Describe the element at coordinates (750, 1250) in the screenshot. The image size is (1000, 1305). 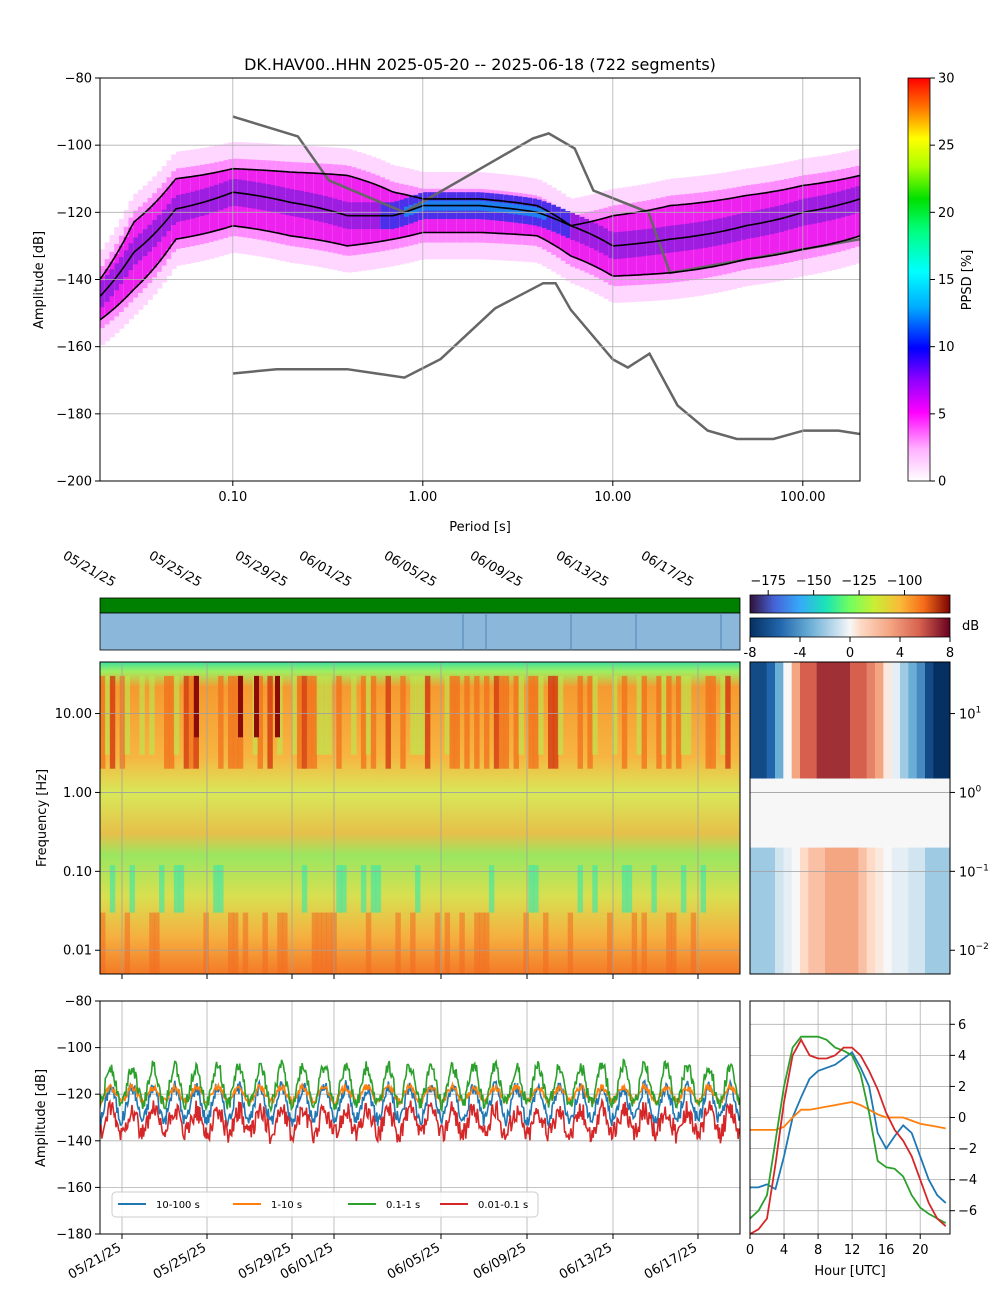
I see `diurnal-line-xtick-label: 0` at that location.